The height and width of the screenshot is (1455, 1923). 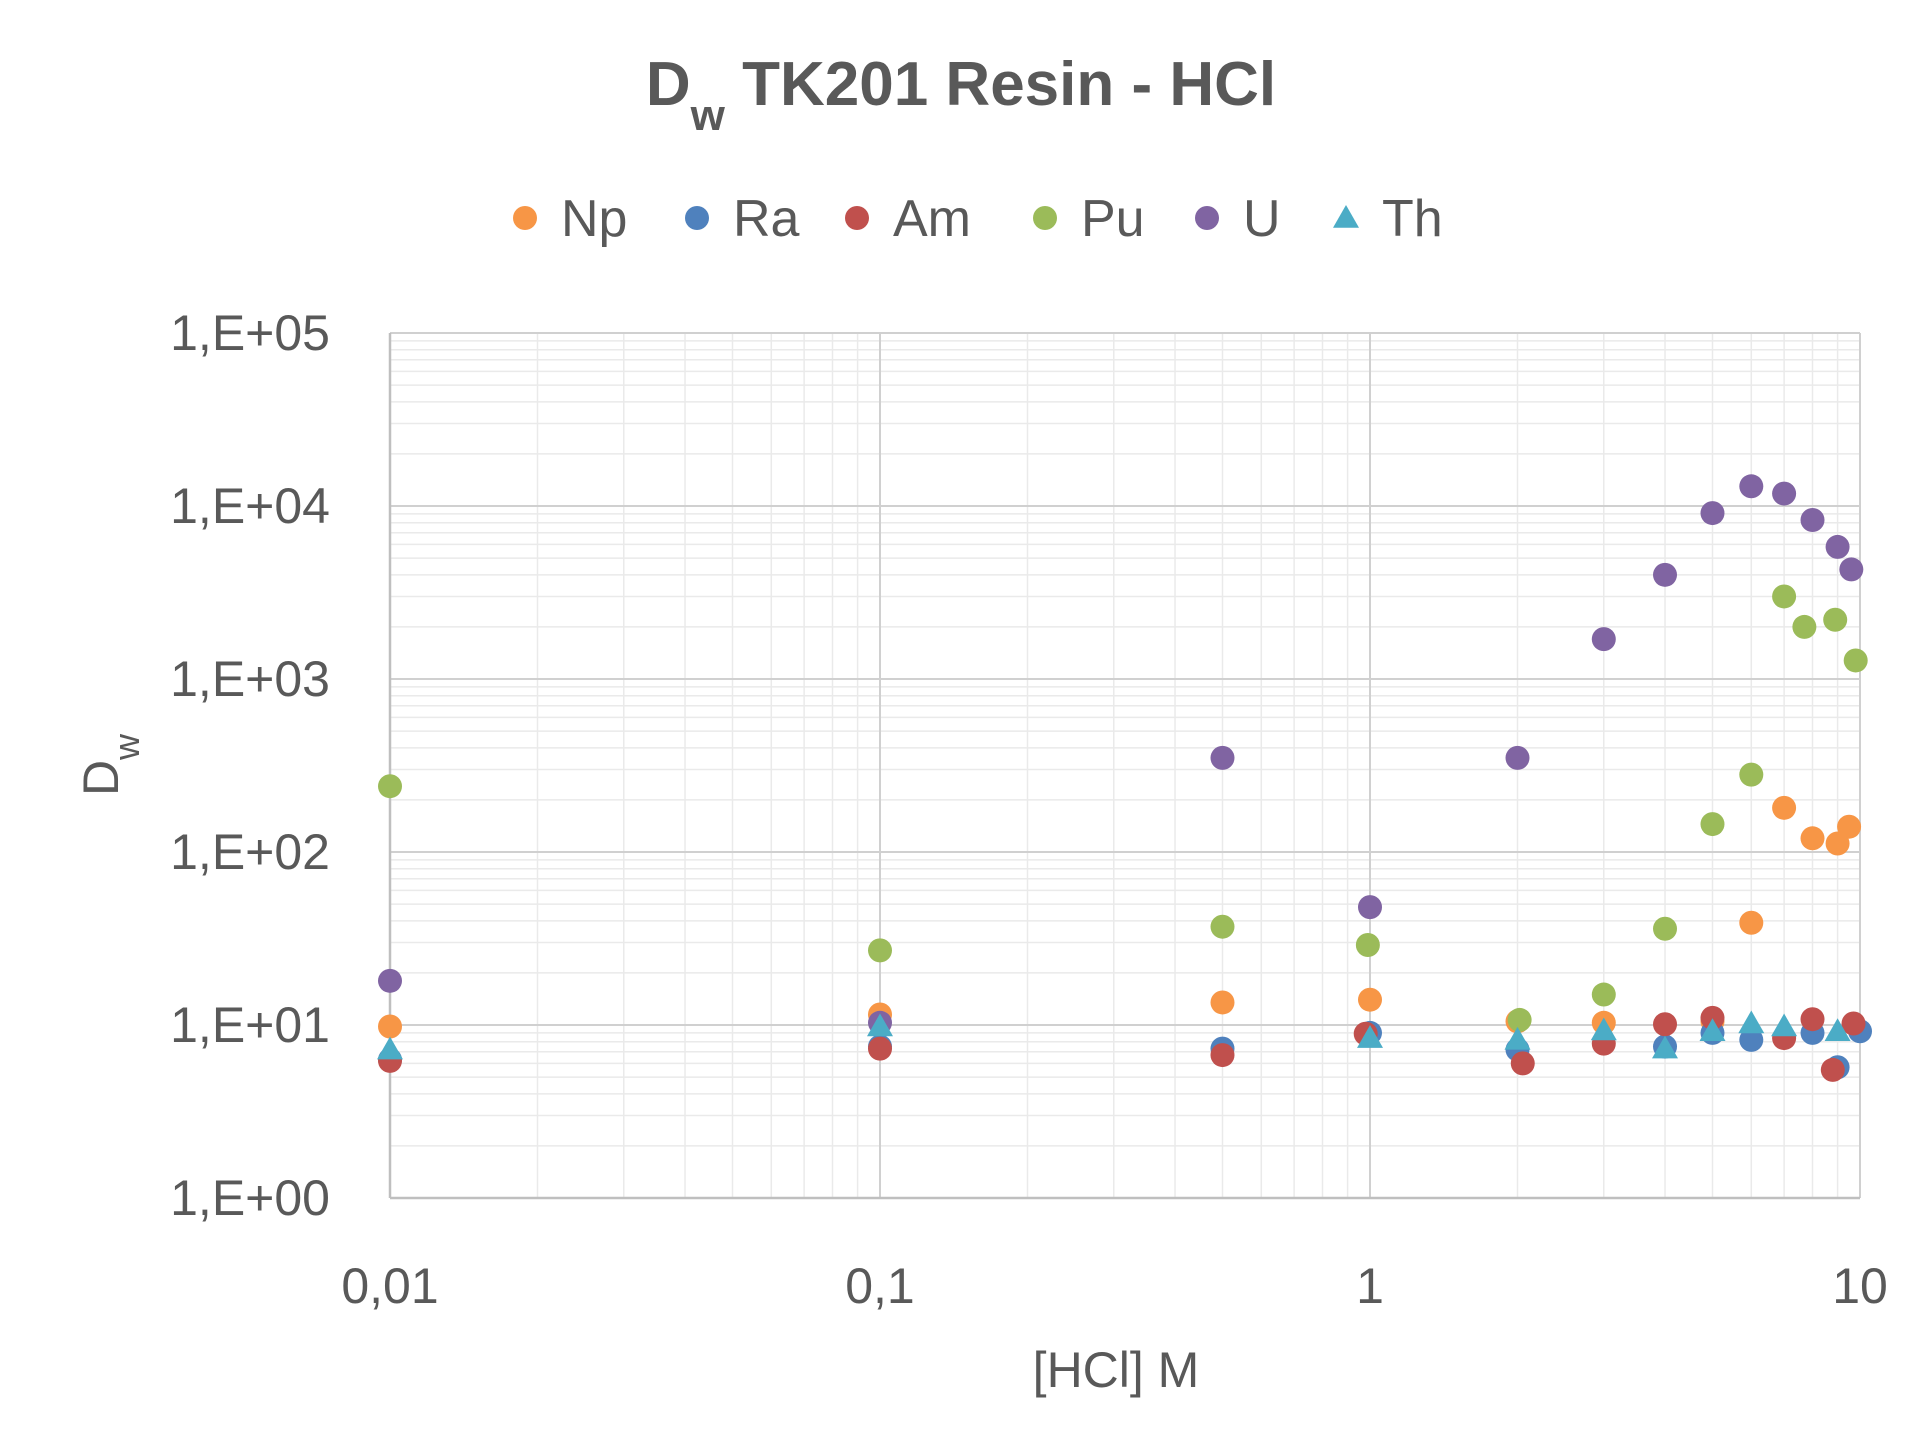 What do you see at coordinates (1238, 219) in the screenshot?
I see `legend-item-u: U` at bounding box center [1238, 219].